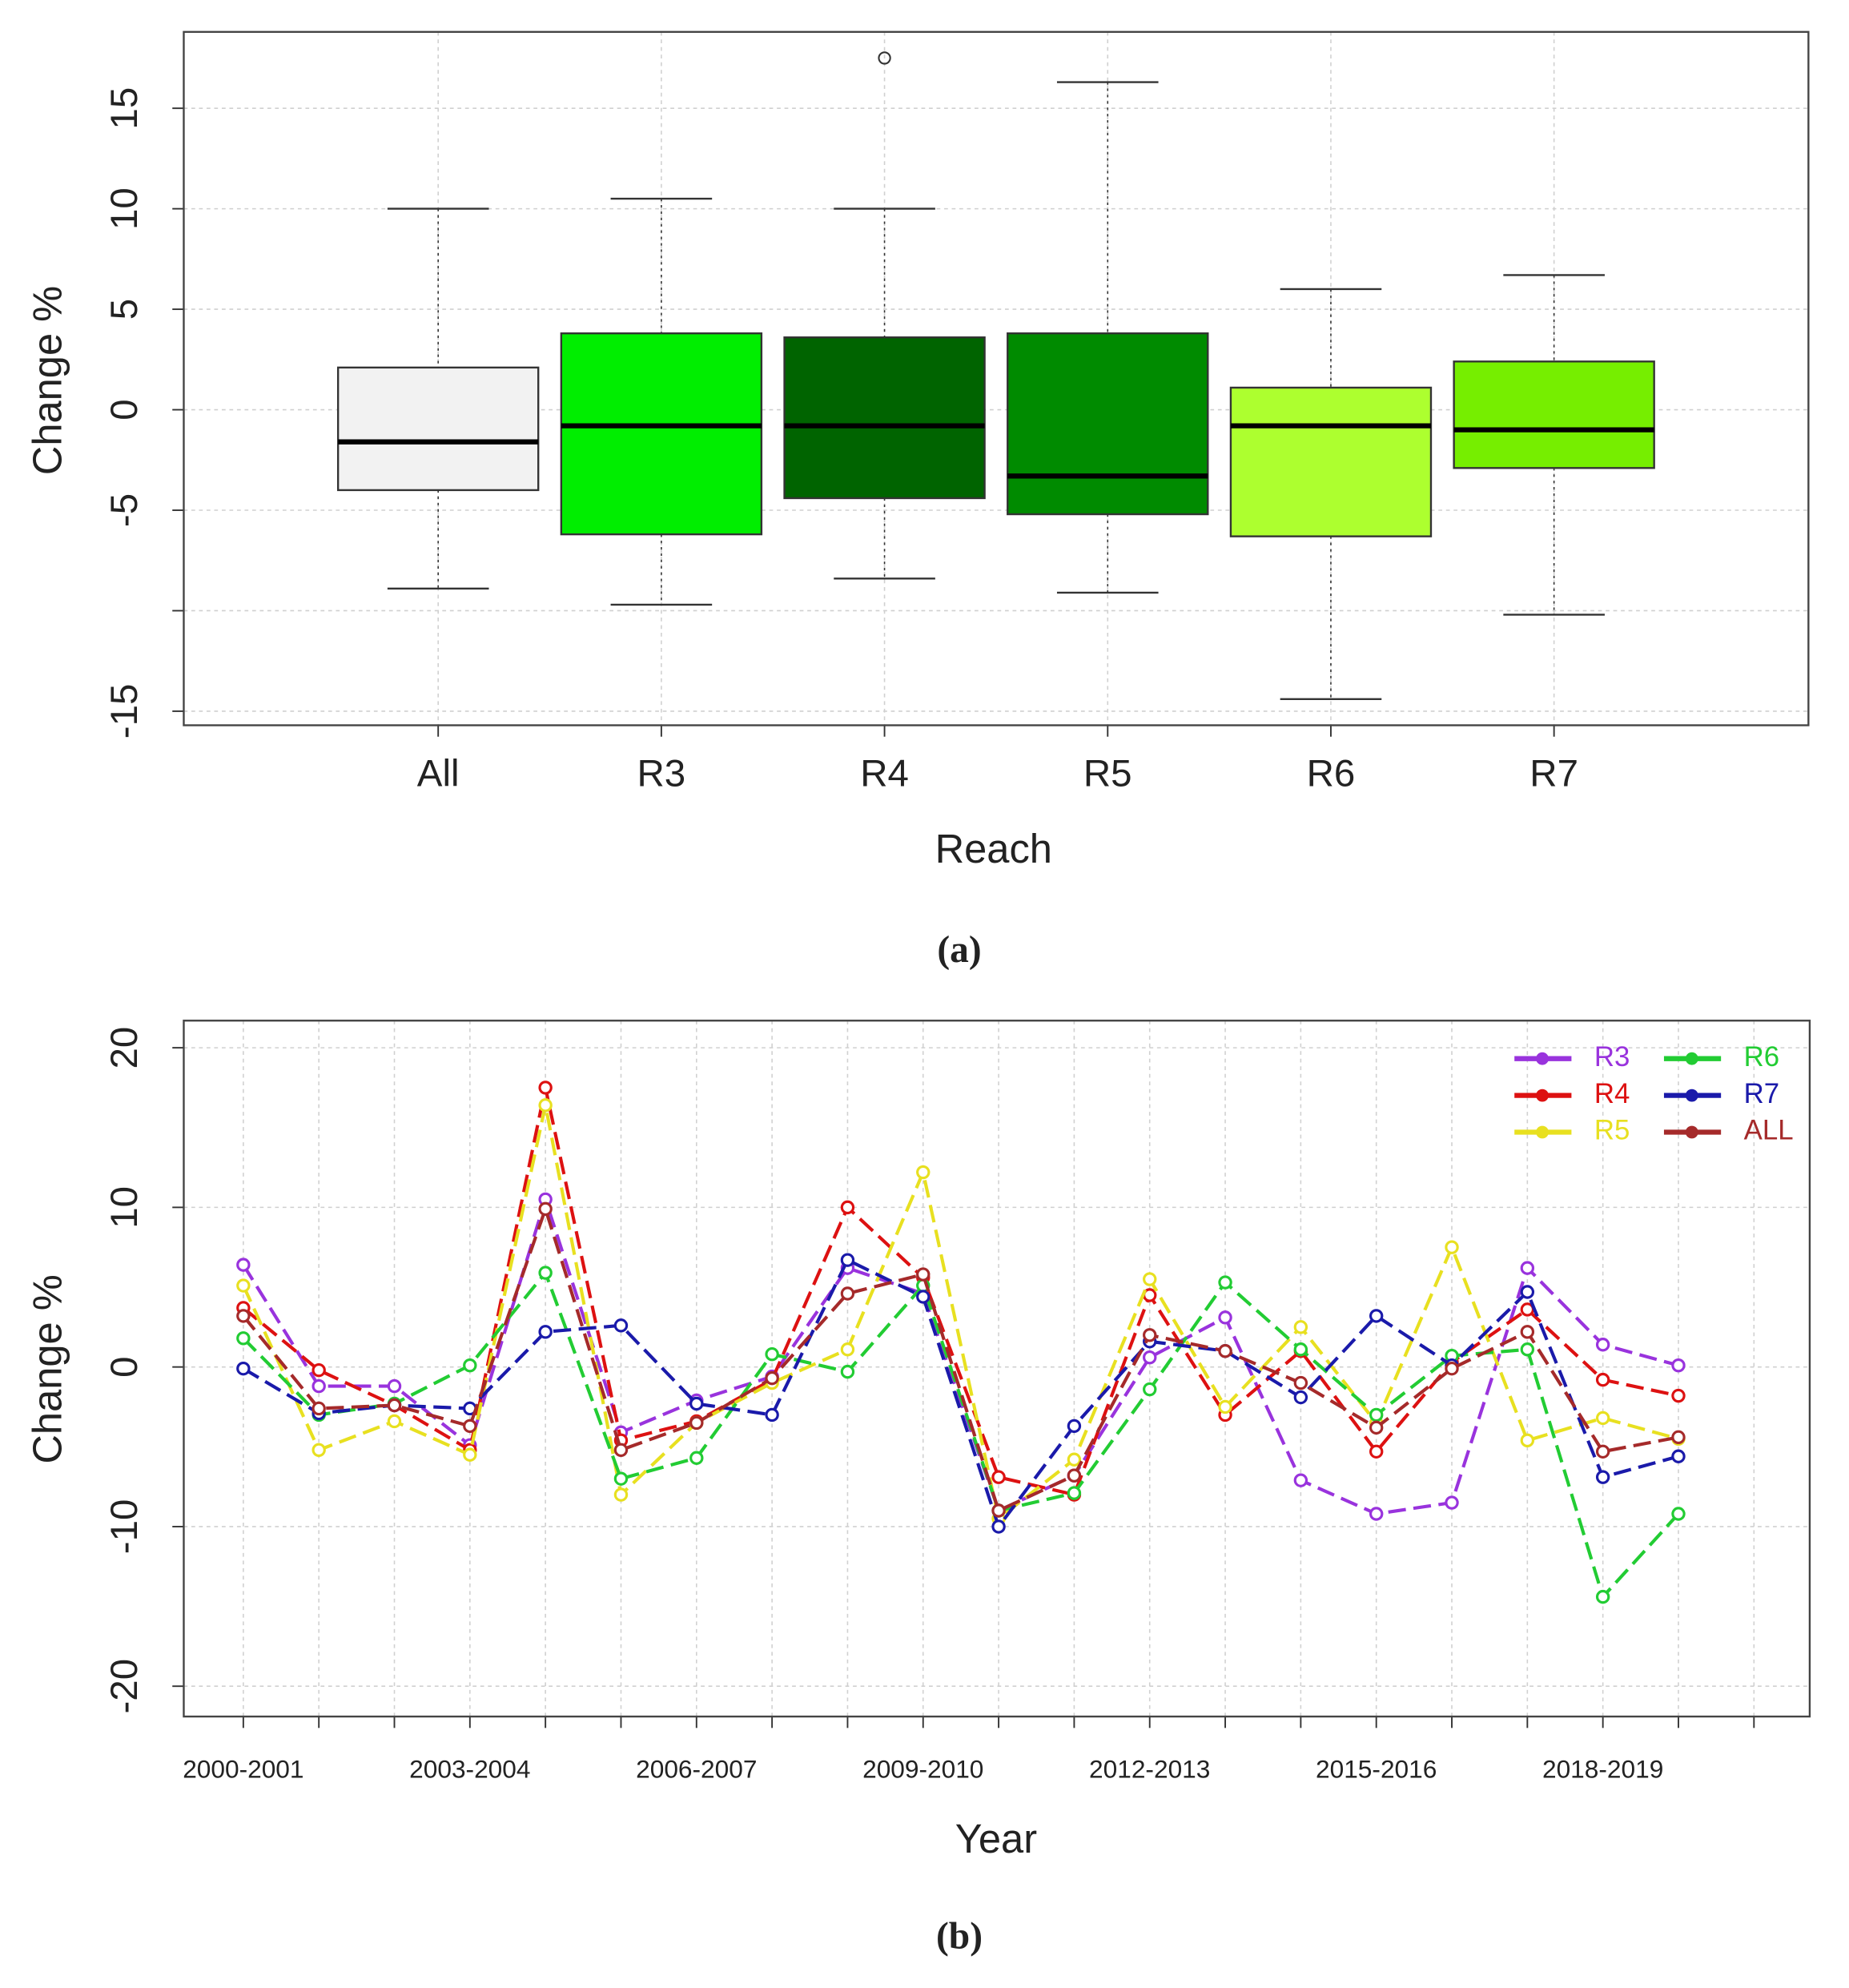  What do you see at coordinates (1331, 773) in the screenshot?
I see `x-tick-label: R6` at bounding box center [1331, 773].